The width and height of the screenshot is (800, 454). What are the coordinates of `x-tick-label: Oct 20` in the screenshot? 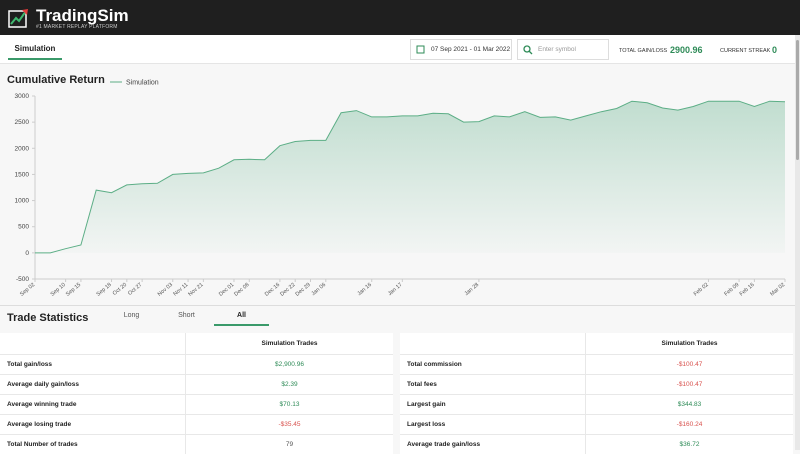 It's located at (120, 289).